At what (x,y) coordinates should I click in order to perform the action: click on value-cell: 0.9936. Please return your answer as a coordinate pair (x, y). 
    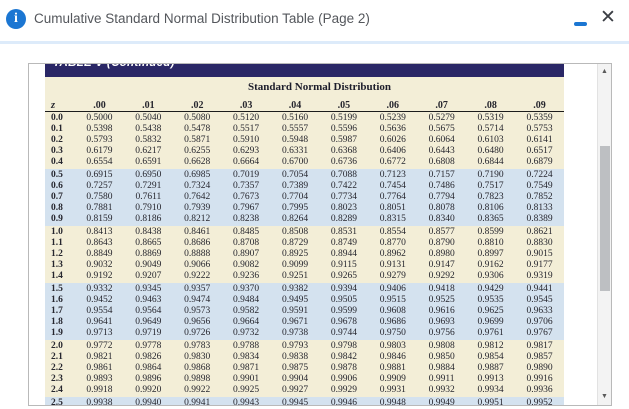
    Looking at the image, I should click on (539, 390).